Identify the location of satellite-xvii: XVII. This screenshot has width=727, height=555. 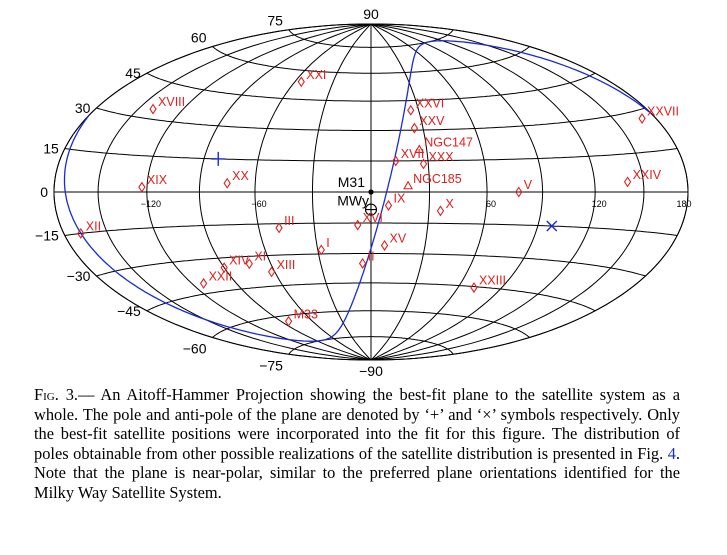
(408, 157).